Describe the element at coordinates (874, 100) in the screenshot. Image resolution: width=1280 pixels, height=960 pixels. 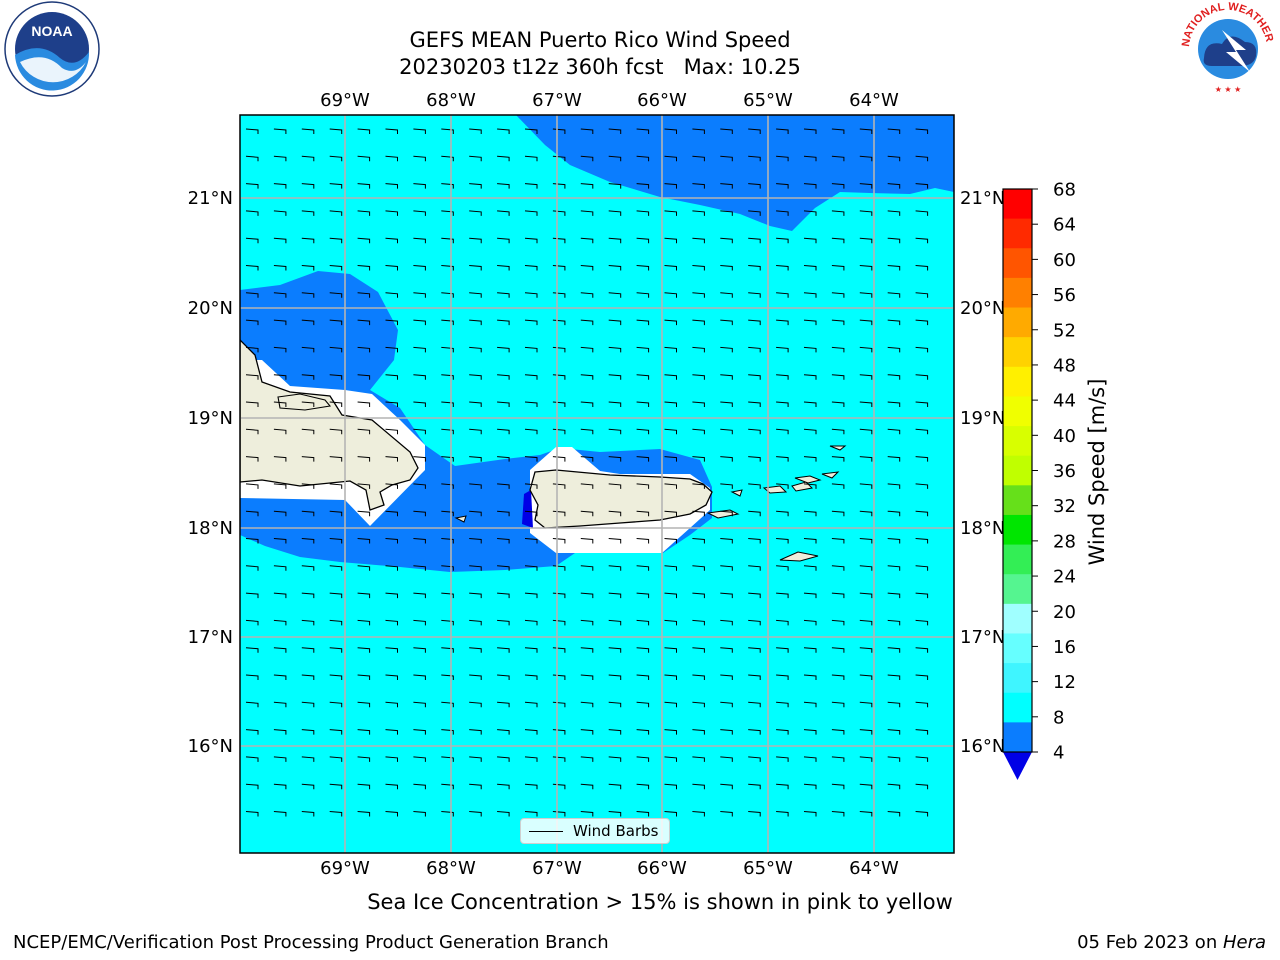
I see `lon-label-top-64: 64°W` at that location.